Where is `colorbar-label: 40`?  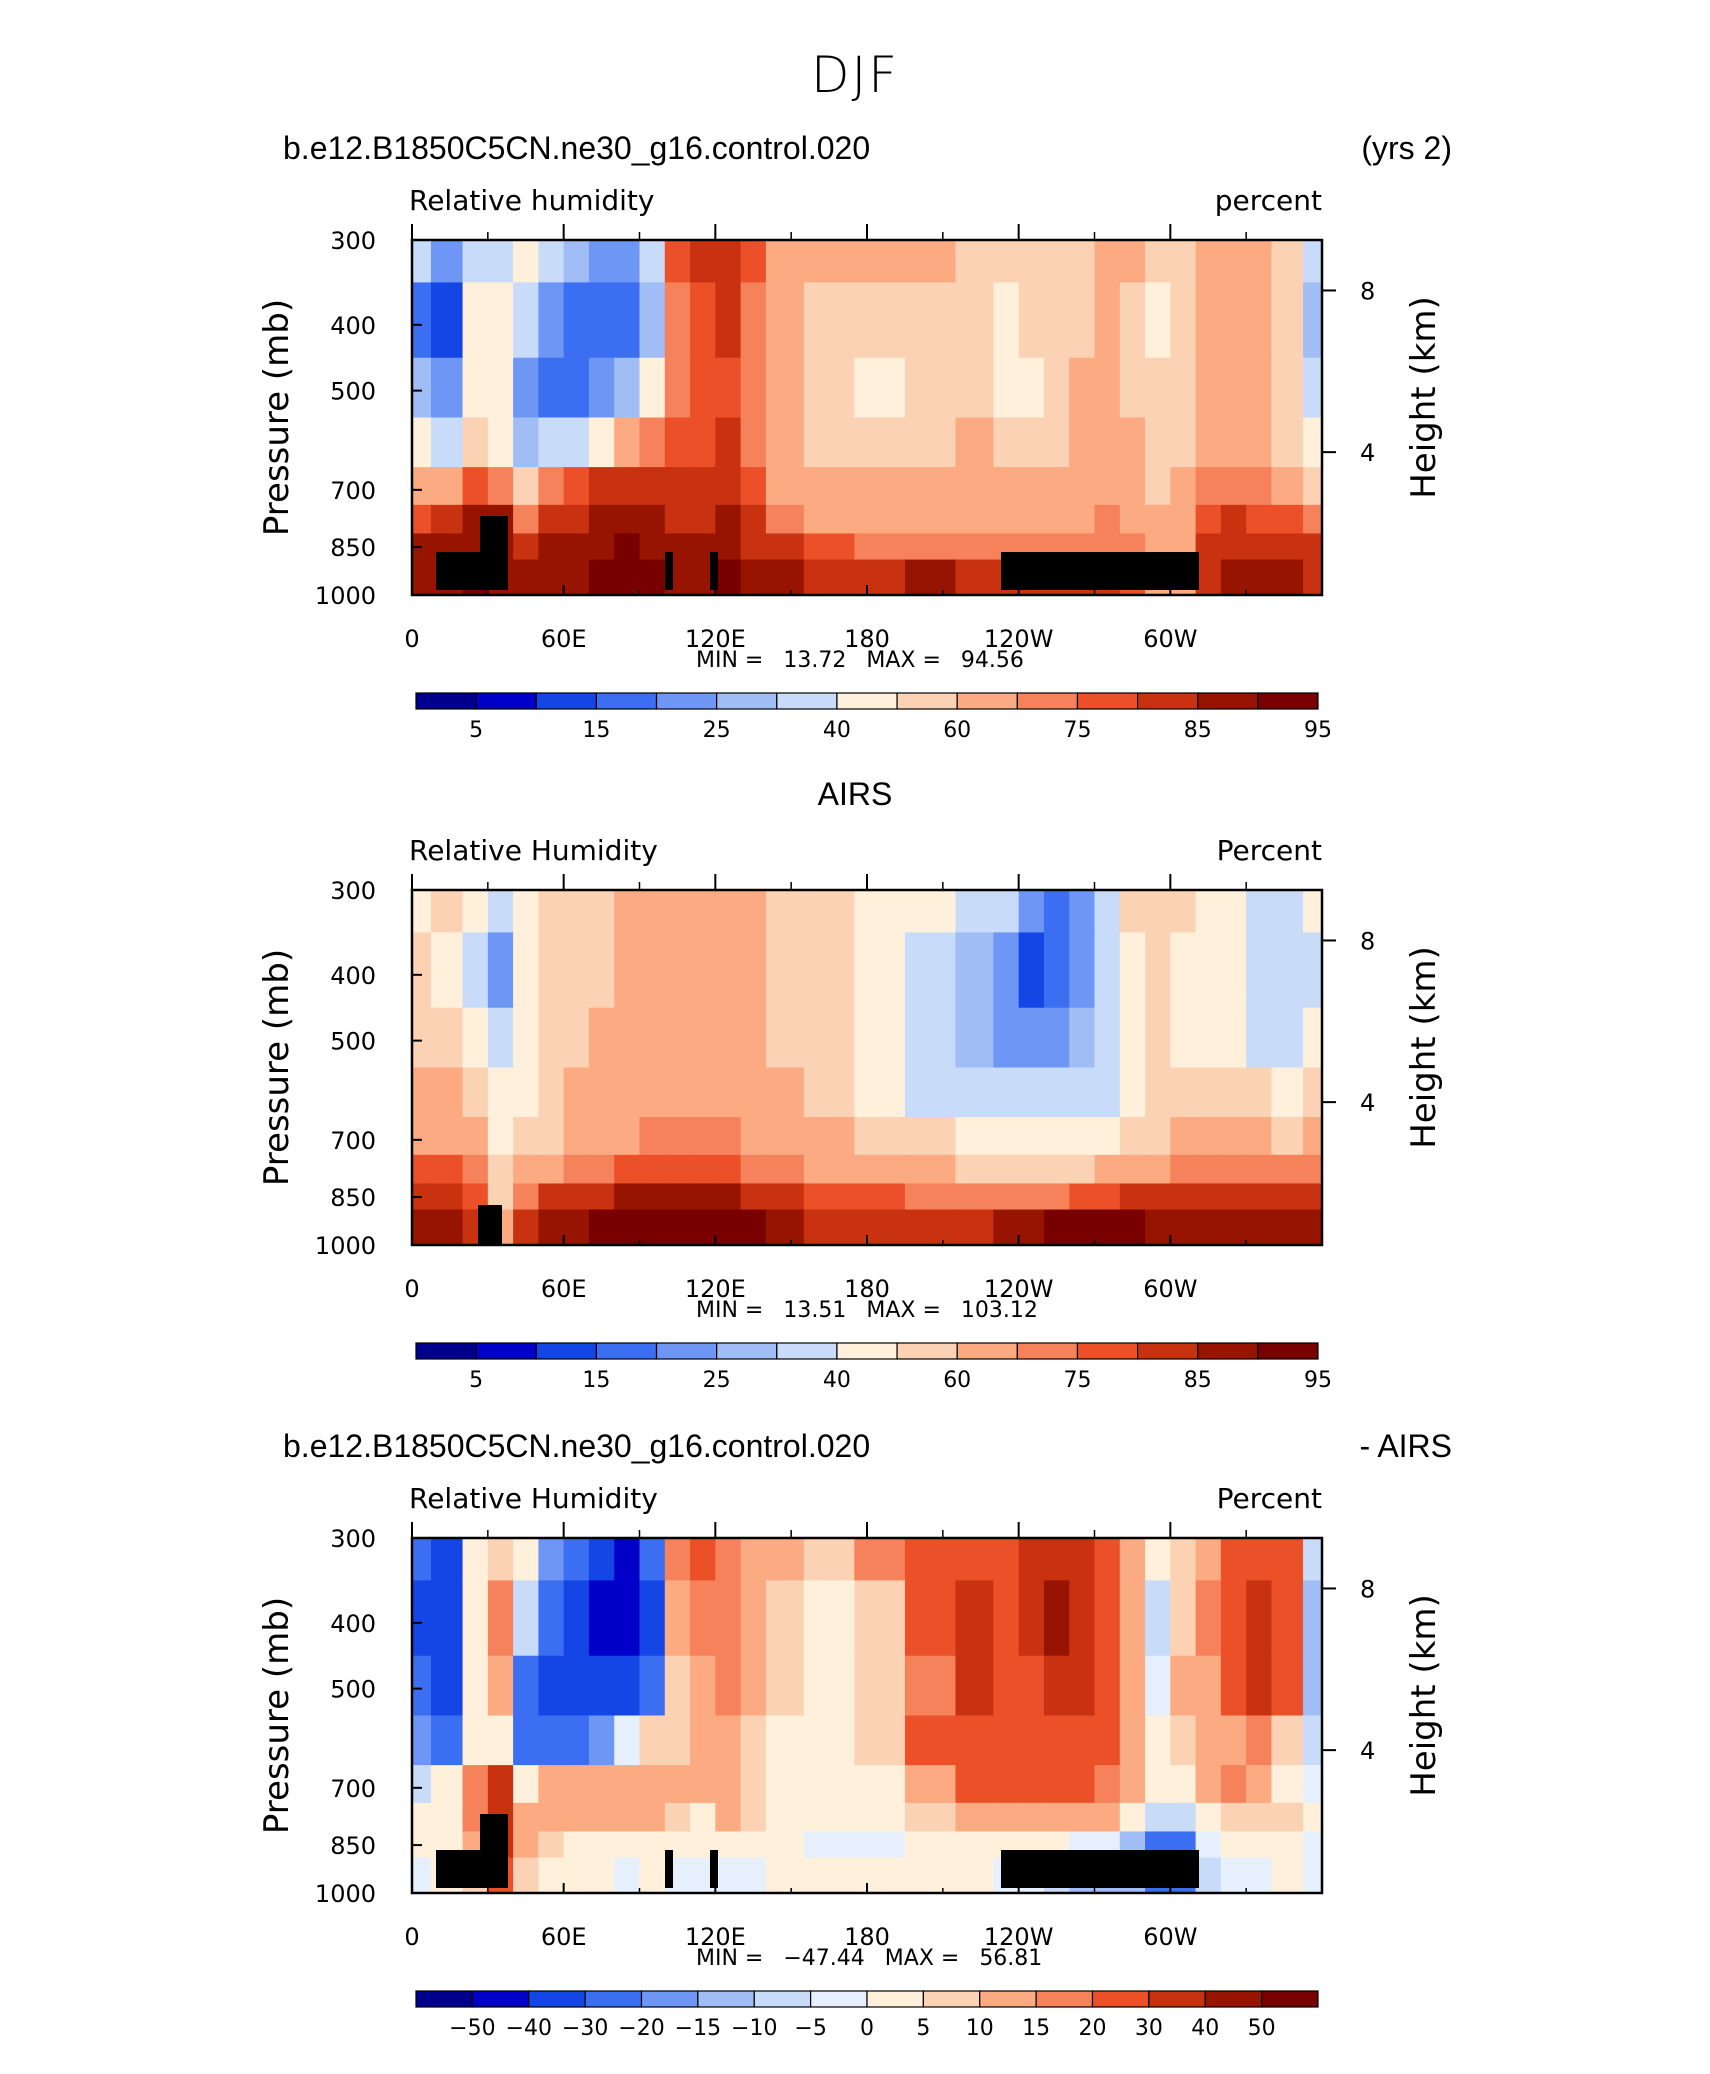
colorbar-label: 40 is located at coordinates (837, 1380).